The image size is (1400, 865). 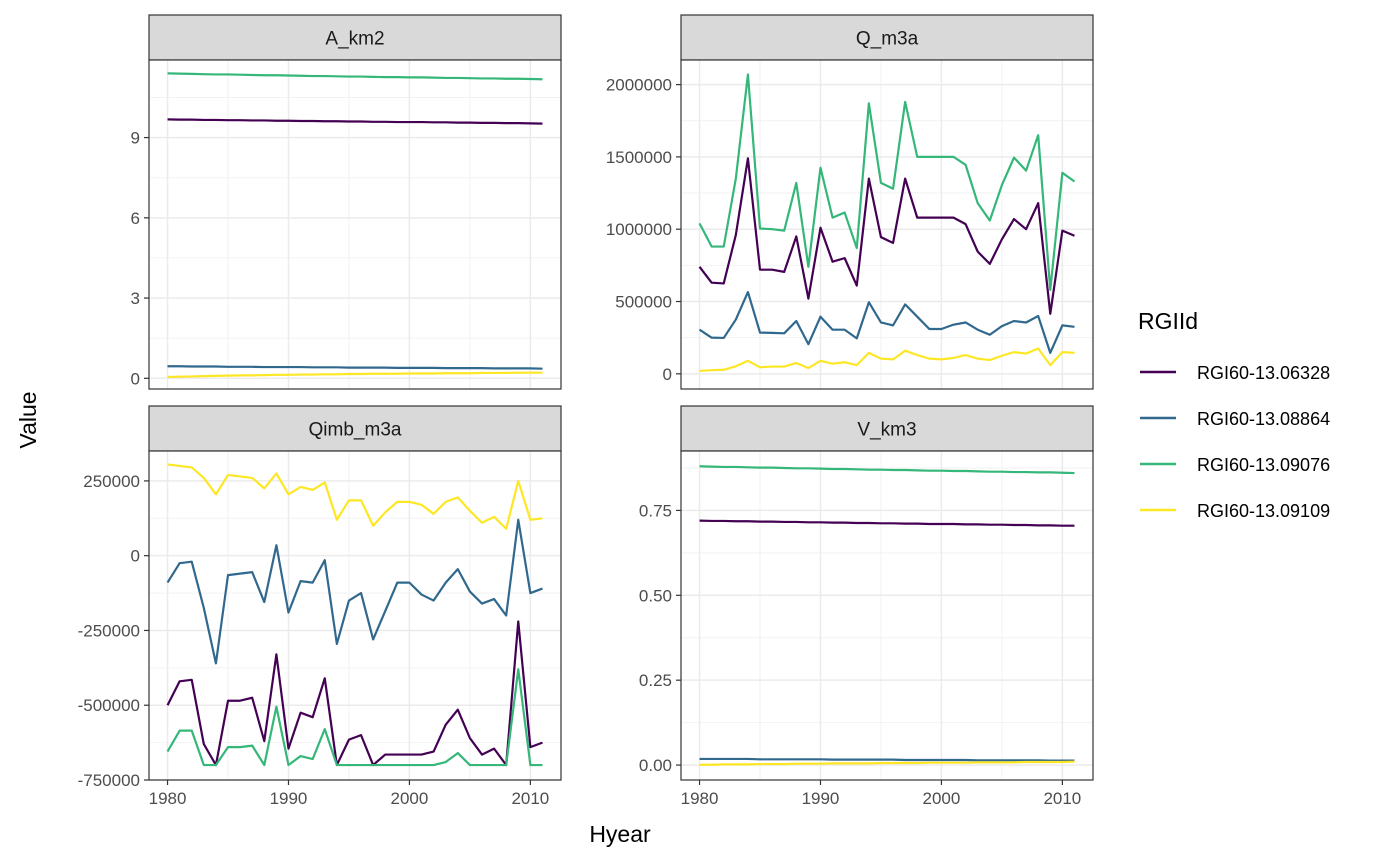 I want to click on y-tick-label: 9, so click(x=135, y=138).